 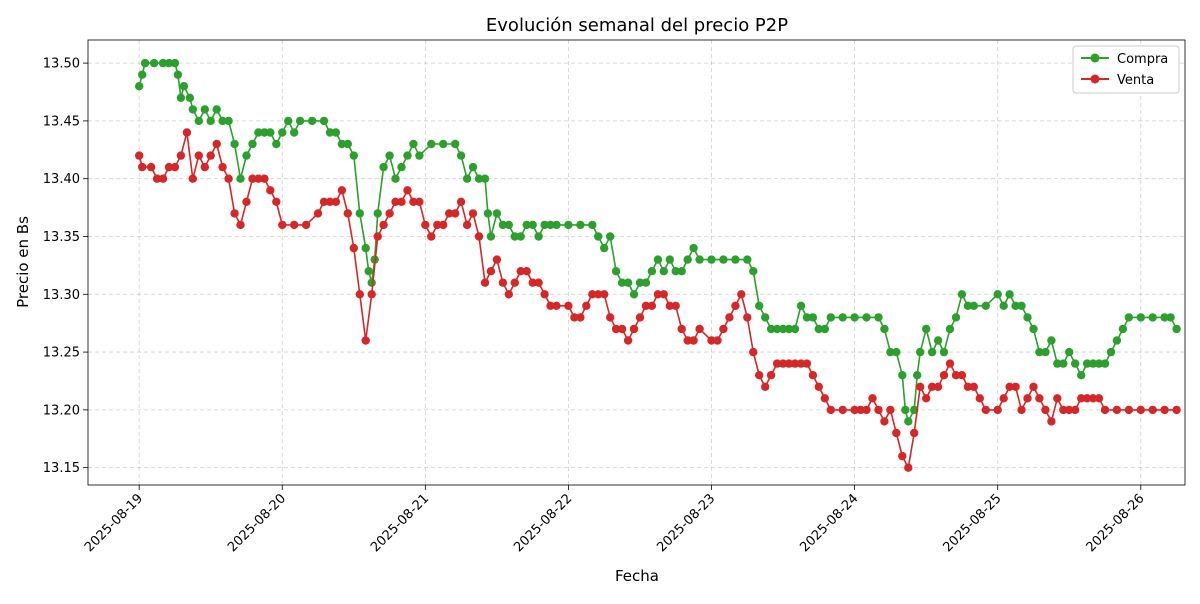 I want to click on x-tick-label: 2025-08-25, so click(x=972, y=523).